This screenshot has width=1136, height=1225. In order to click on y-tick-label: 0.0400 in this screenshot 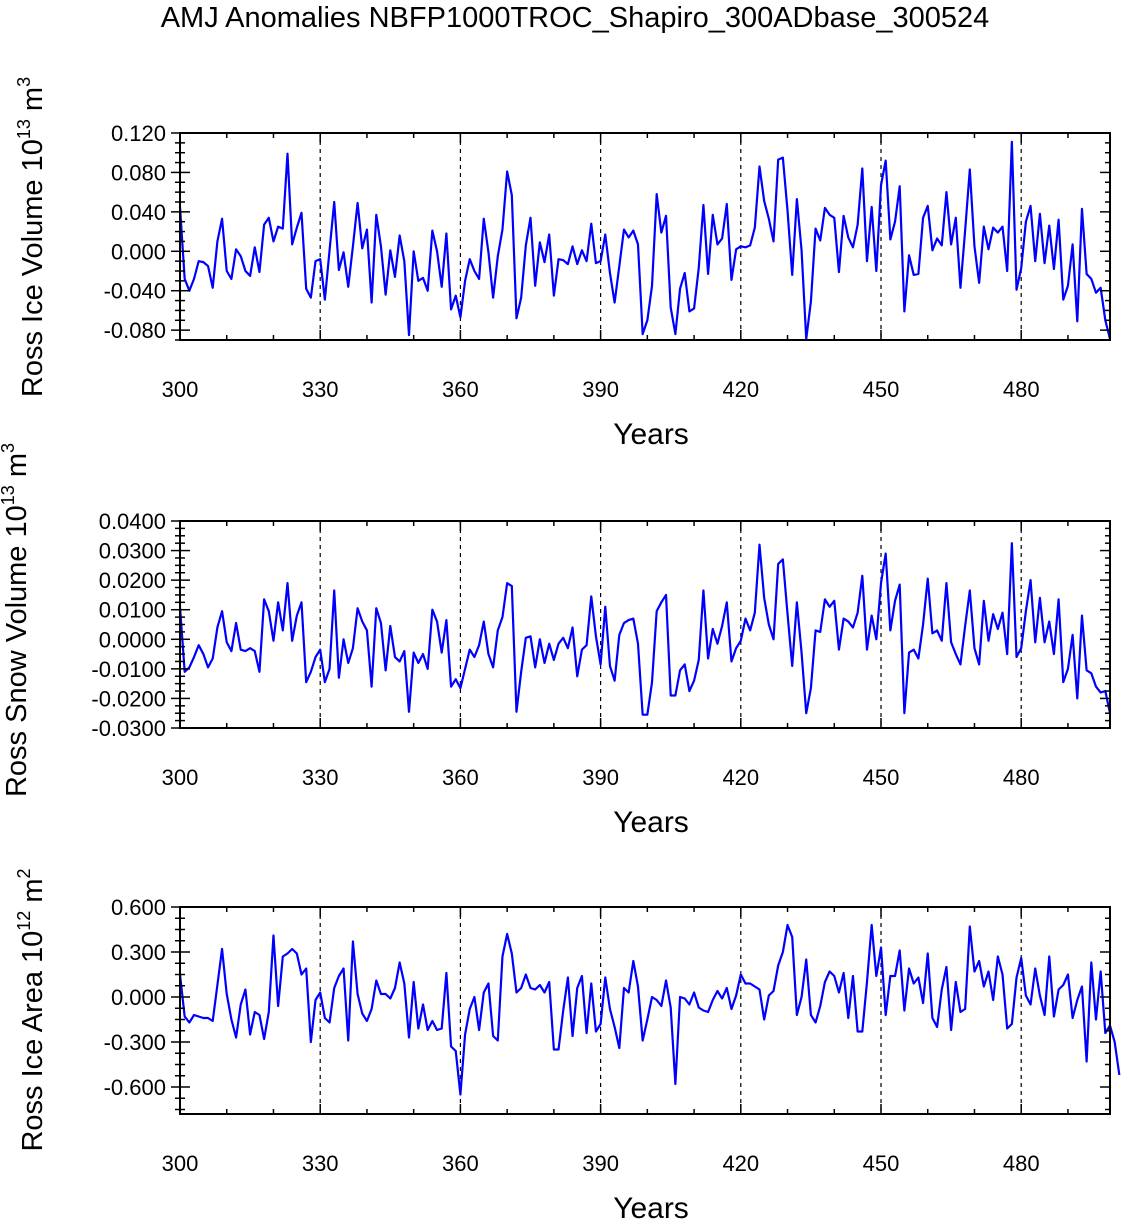, I will do `click(132, 521)`.